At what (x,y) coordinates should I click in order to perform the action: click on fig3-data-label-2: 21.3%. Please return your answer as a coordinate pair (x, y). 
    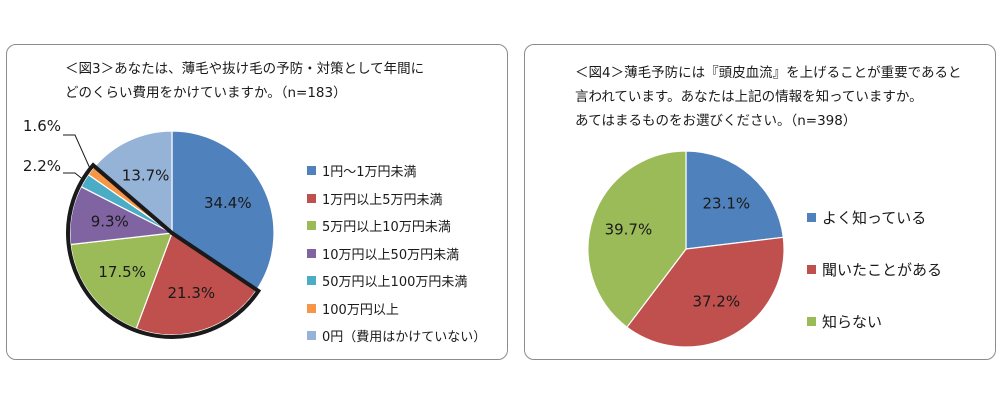
    Looking at the image, I should click on (192, 293).